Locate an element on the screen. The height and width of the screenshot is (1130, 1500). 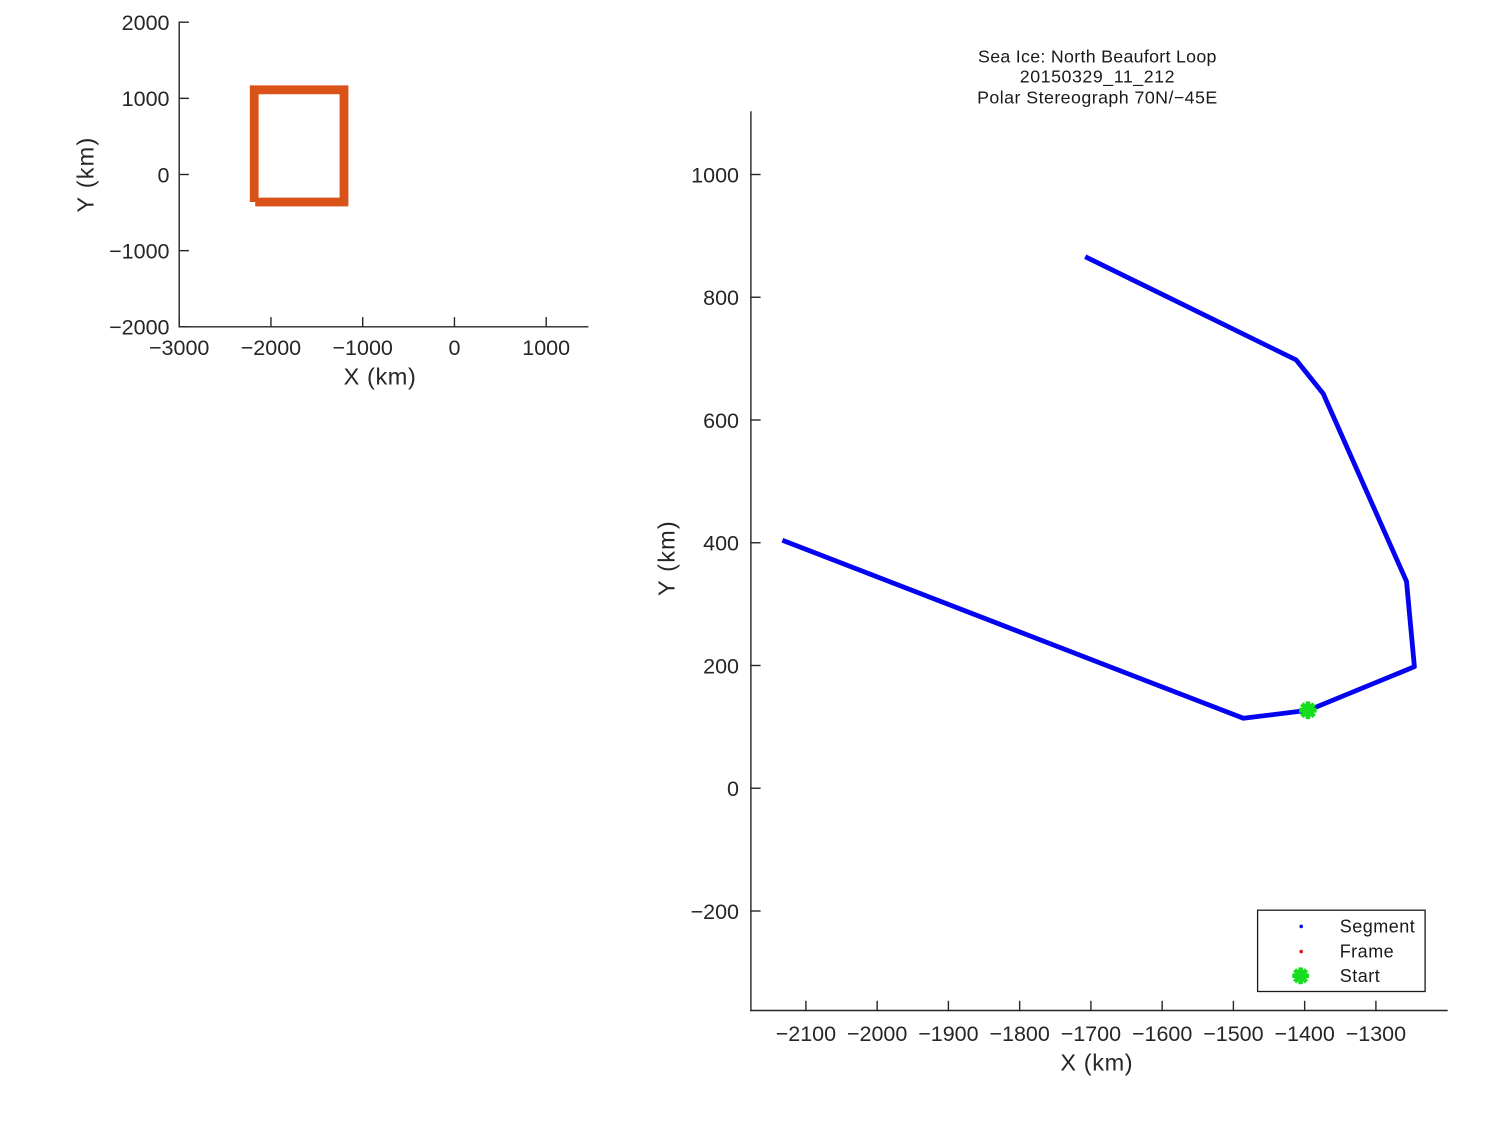
svg-text: −1500 is located at coordinates (1233, 1034).